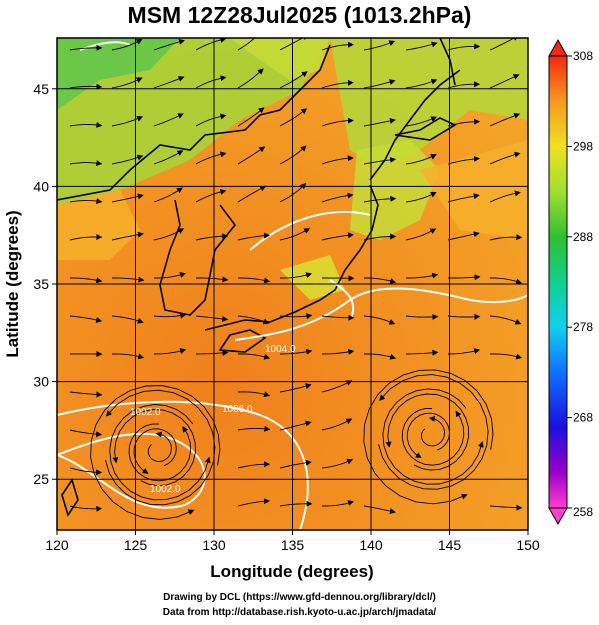 The height and width of the screenshot is (625, 599). I want to click on x-tick-label: 145, so click(450, 545).